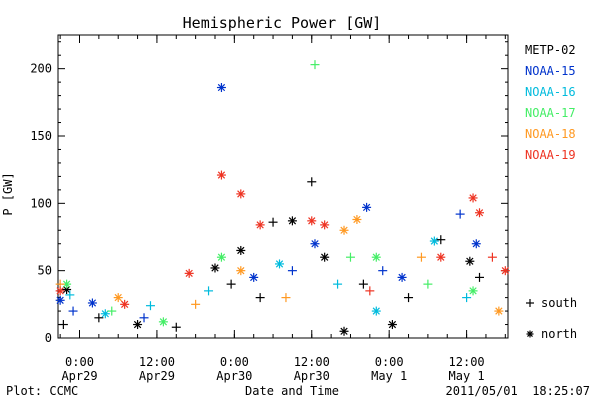  Describe the element at coordinates (45, 271) in the screenshot. I see `y-tick-label: 50` at that location.